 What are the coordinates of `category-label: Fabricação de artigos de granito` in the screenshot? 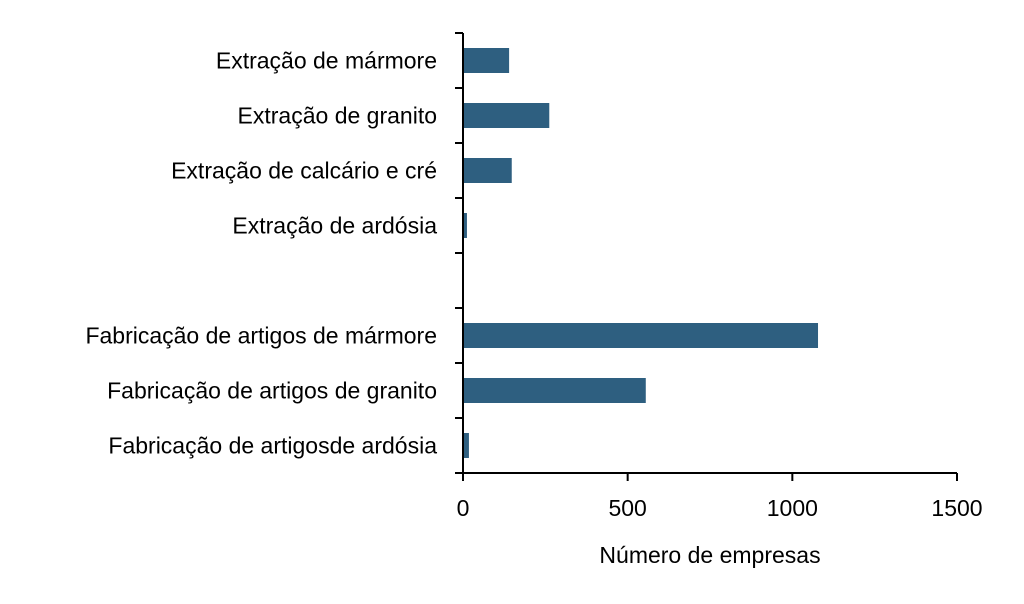 It's located at (272, 391).